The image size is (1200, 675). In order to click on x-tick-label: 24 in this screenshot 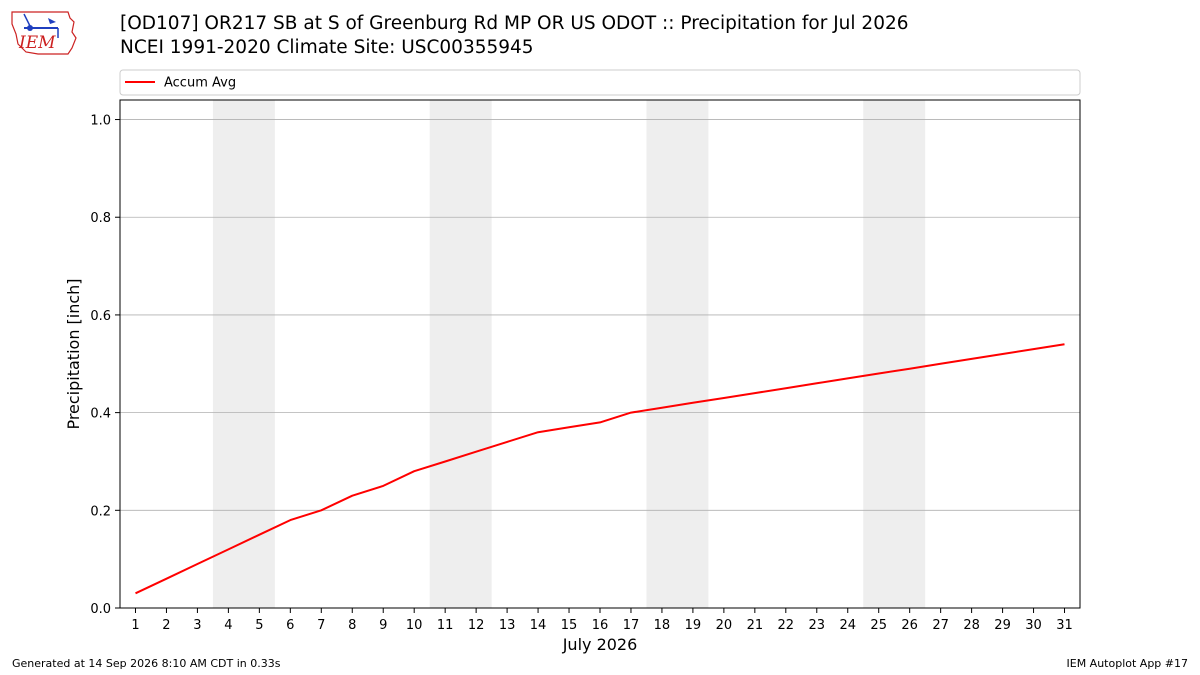, I will do `click(847, 625)`.